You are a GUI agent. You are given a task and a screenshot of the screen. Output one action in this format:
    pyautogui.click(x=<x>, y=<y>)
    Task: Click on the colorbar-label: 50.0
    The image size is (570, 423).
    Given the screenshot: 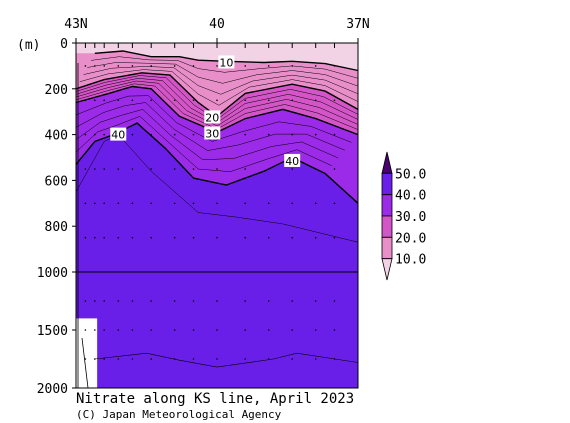 What is the action you would take?
    pyautogui.click(x=410, y=174)
    